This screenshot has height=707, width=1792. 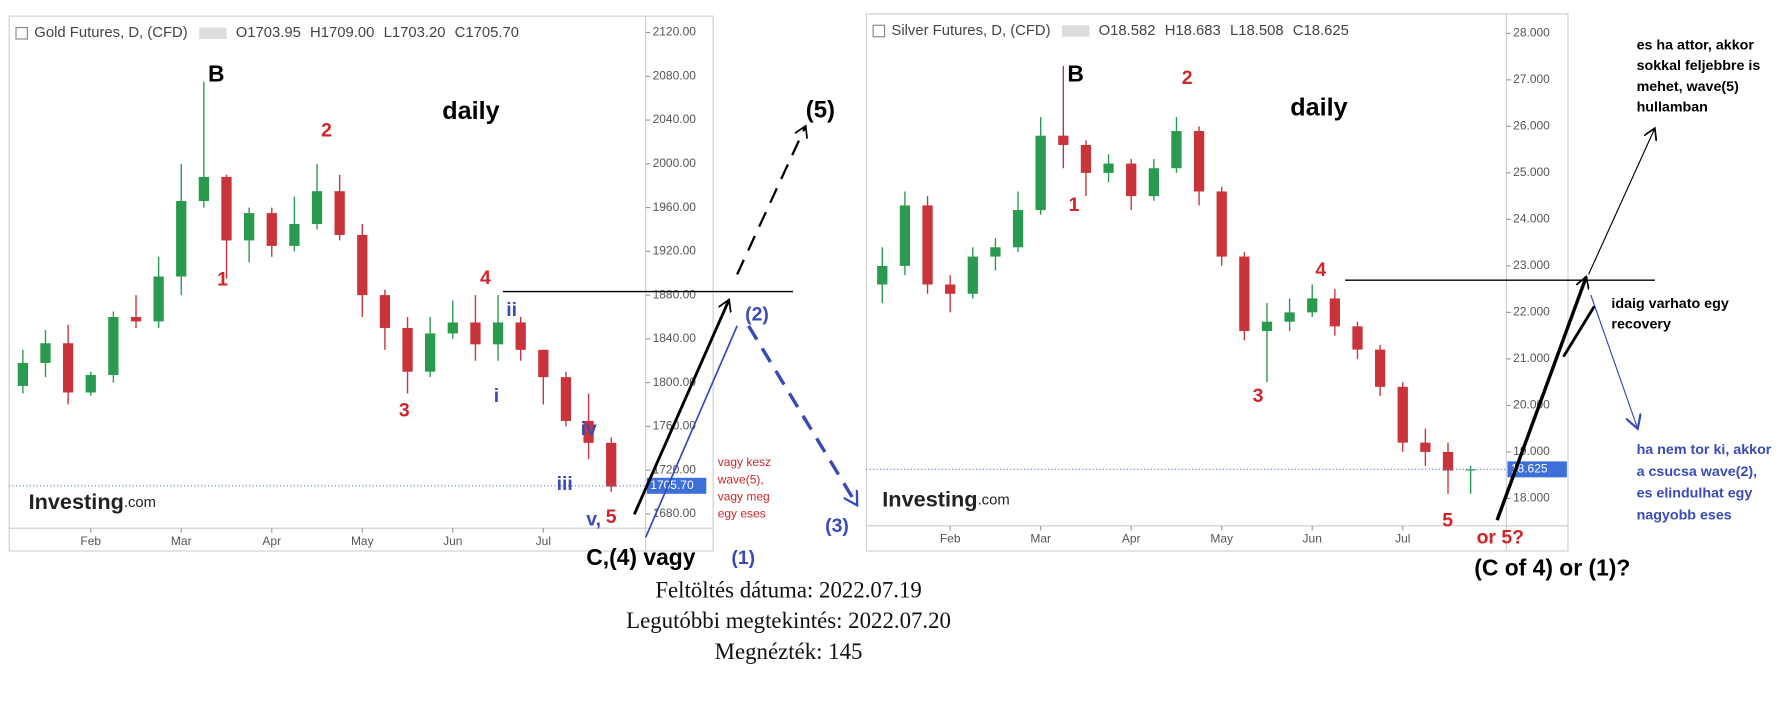 I want to click on last-price-label: 18.625, so click(x=1529, y=469).